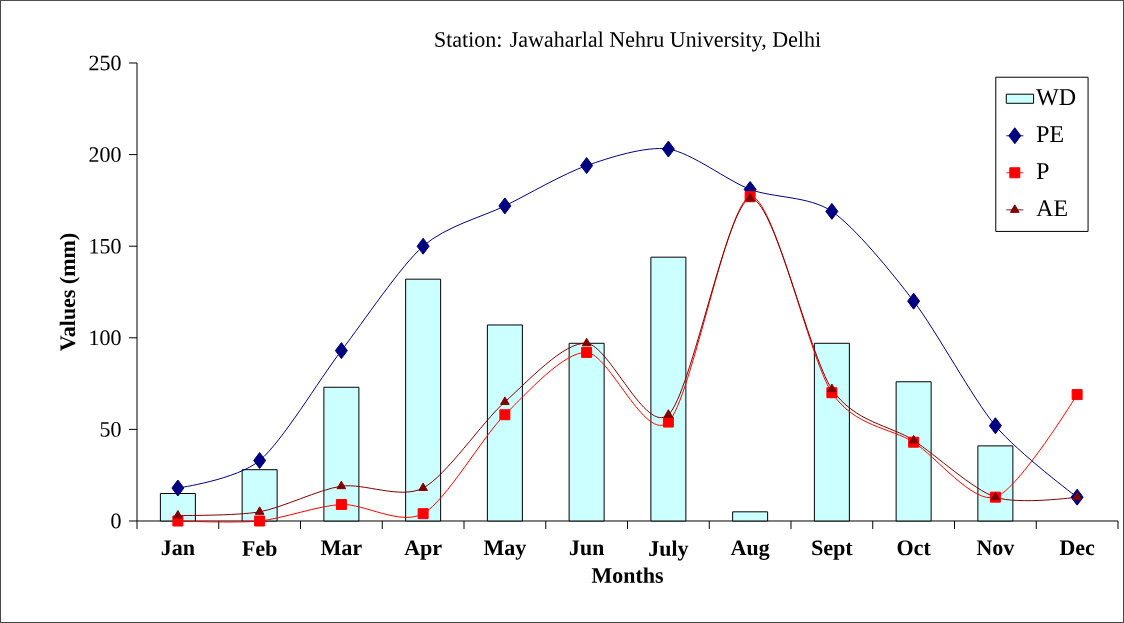 Image resolution: width=1124 pixels, height=623 pixels. What do you see at coordinates (1051, 208) in the screenshot?
I see `legend-label: AE` at bounding box center [1051, 208].